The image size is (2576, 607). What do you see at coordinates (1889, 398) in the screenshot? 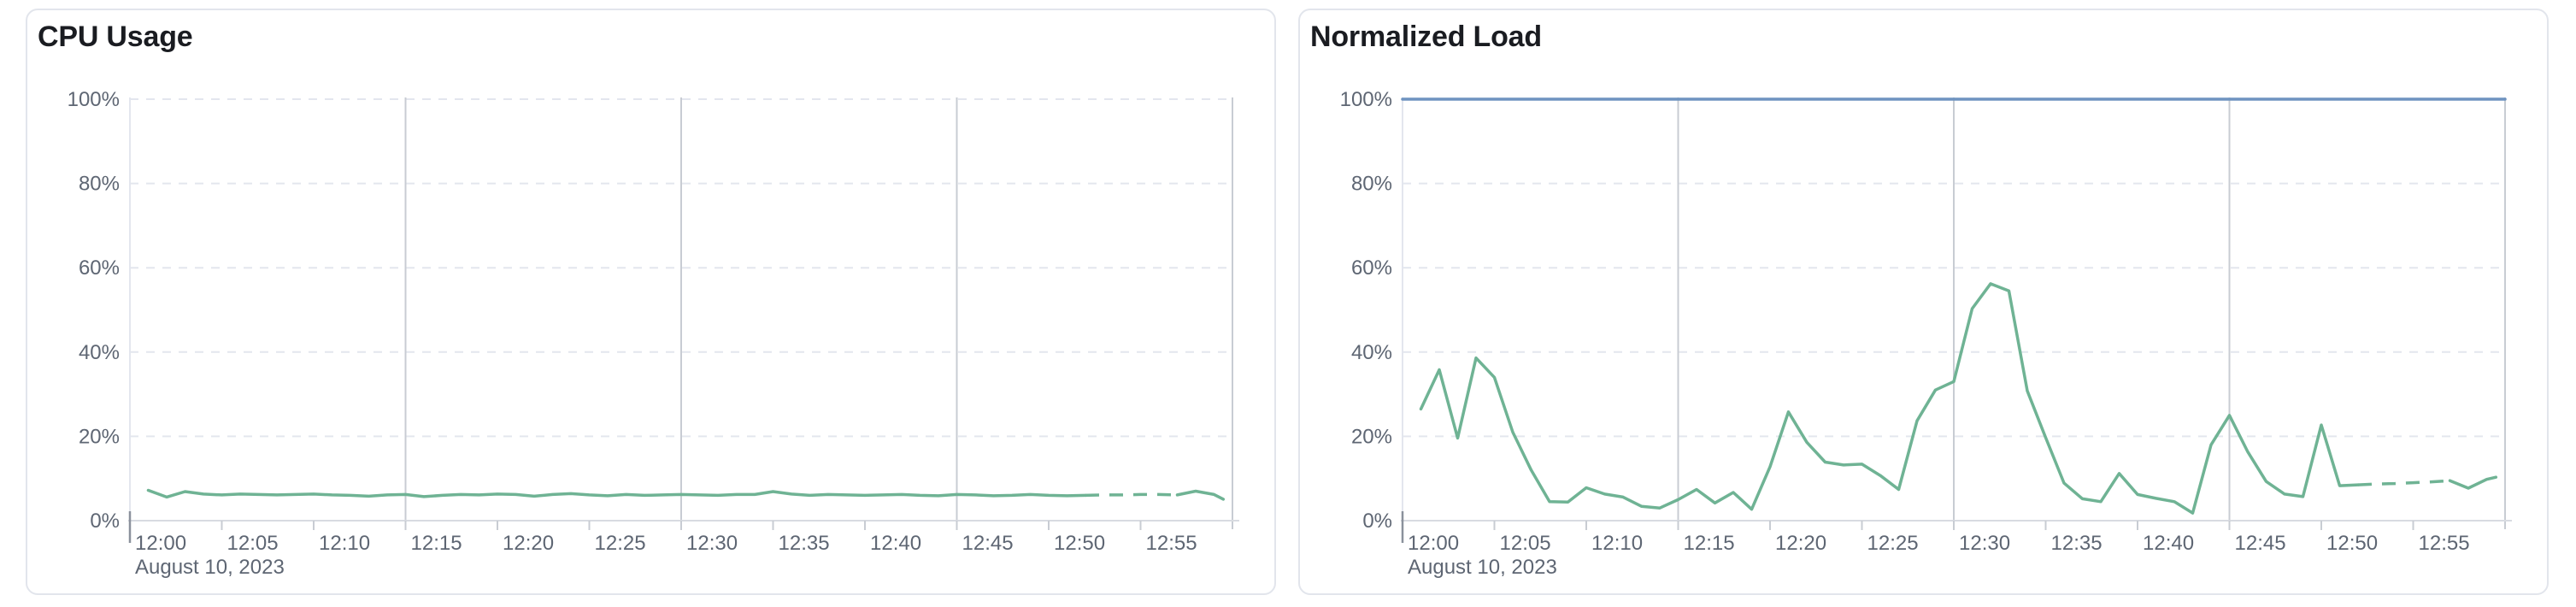
I see `normalized_load-line-solid` at bounding box center [1889, 398].